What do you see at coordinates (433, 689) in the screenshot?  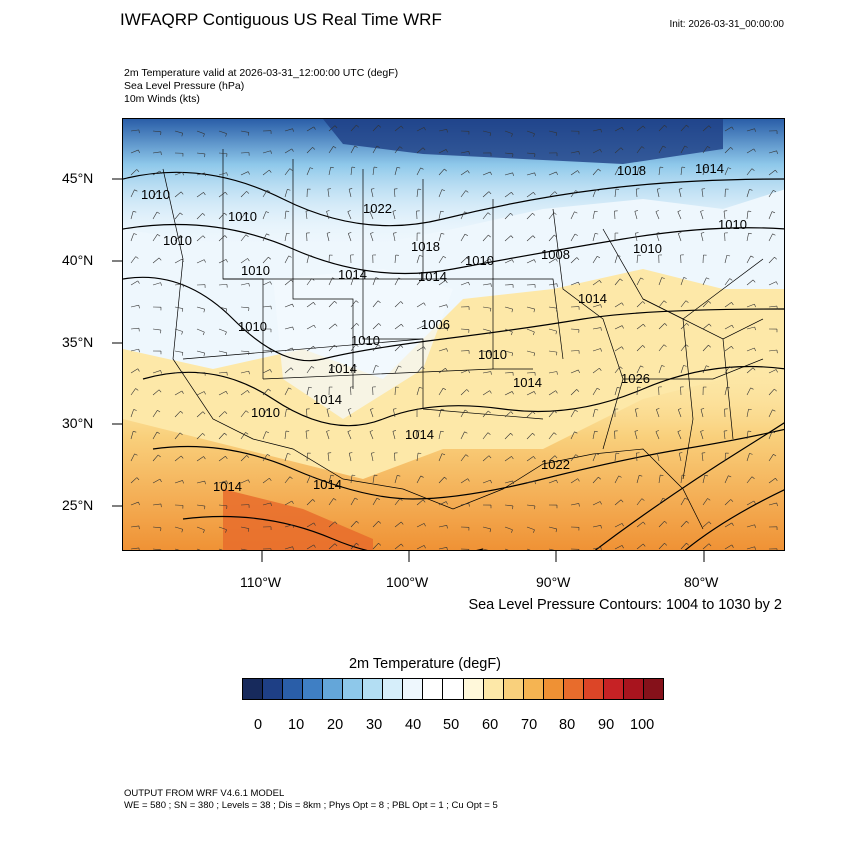 I see `colorbar-swatch` at bounding box center [433, 689].